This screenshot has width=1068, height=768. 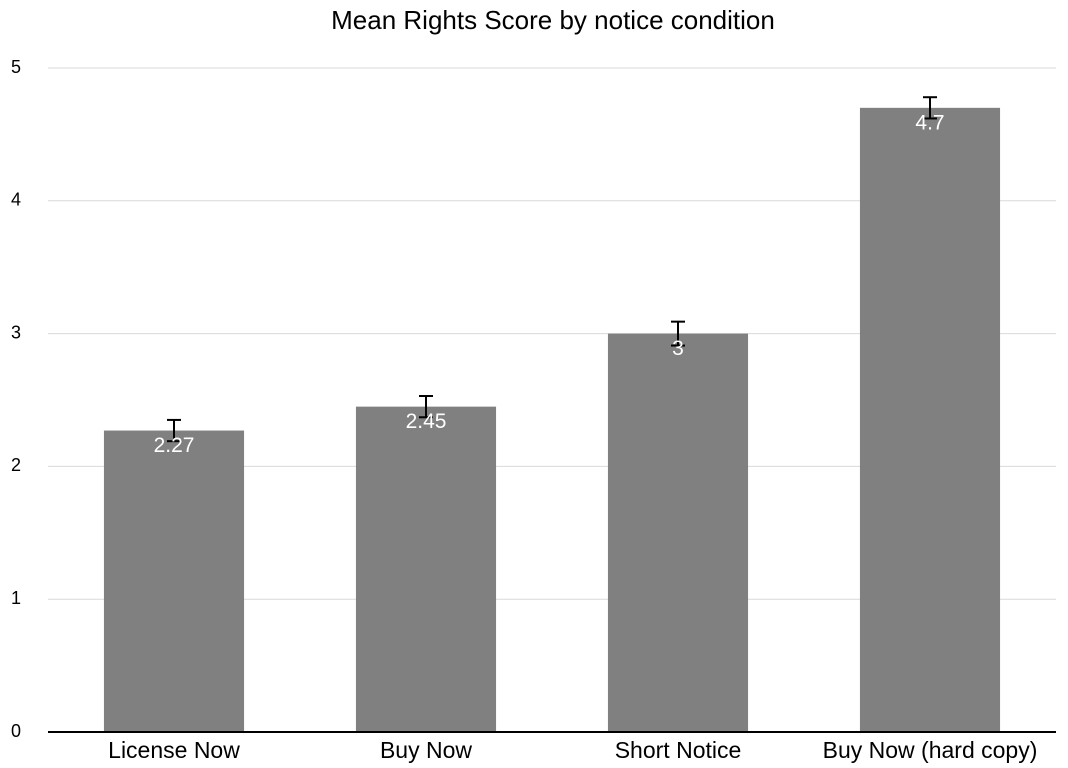 I want to click on y-tick-label: 3, so click(x=16, y=332).